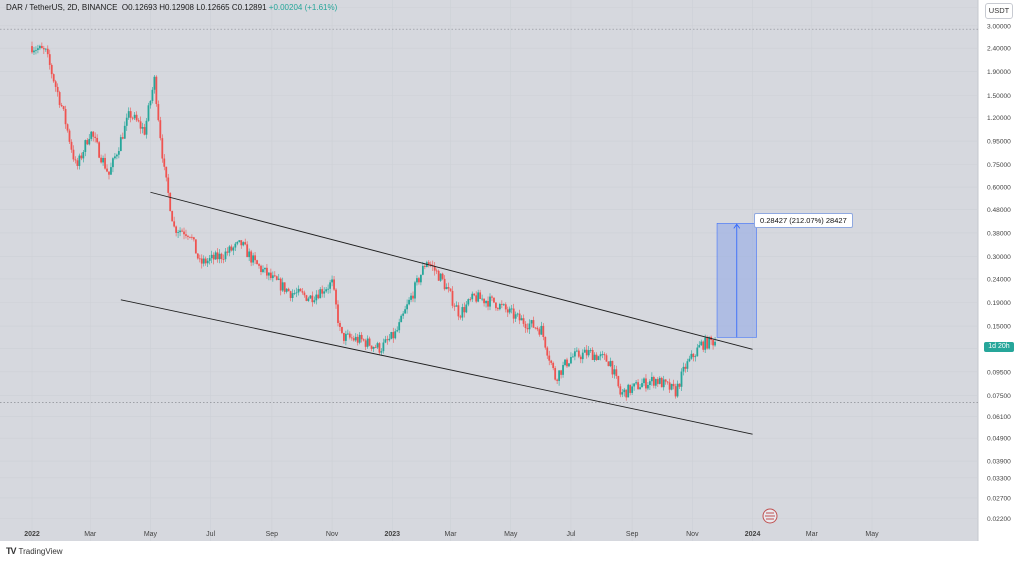  What do you see at coordinates (436, 367) in the screenshot?
I see `channel-trendline` at bounding box center [436, 367].